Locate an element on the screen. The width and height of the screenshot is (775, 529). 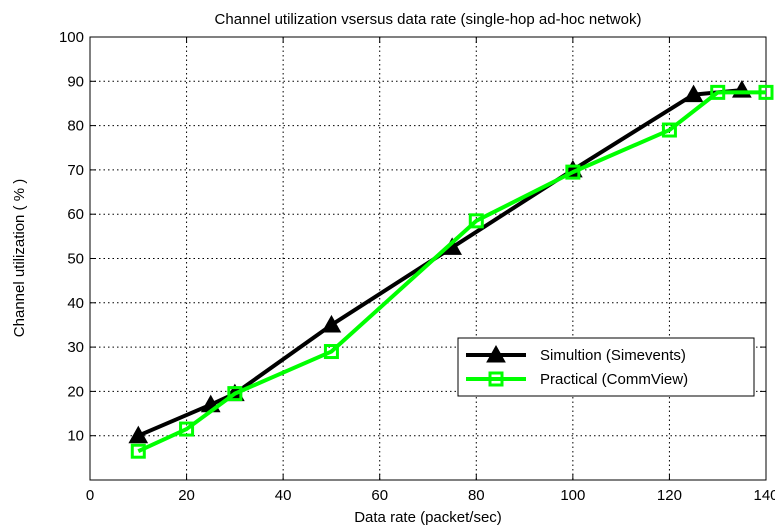
y-tick-label: 70 is located at coordinates (75, 170).